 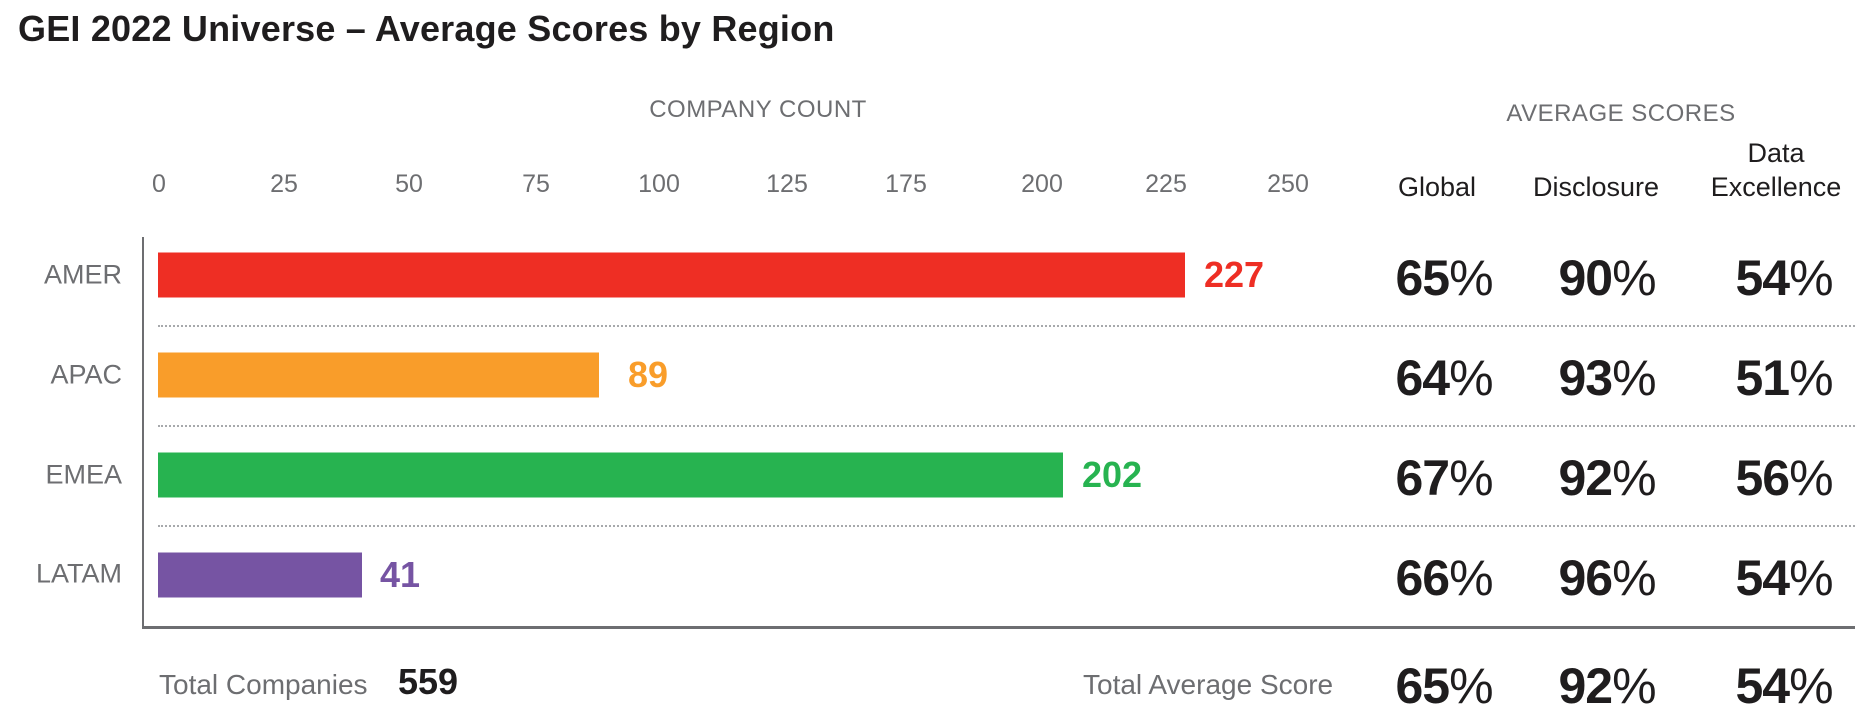 What do you see at coordinates (1112, 474) in the screenshot?
I see `bar-value: 202` at bounding box center [1112, 474].